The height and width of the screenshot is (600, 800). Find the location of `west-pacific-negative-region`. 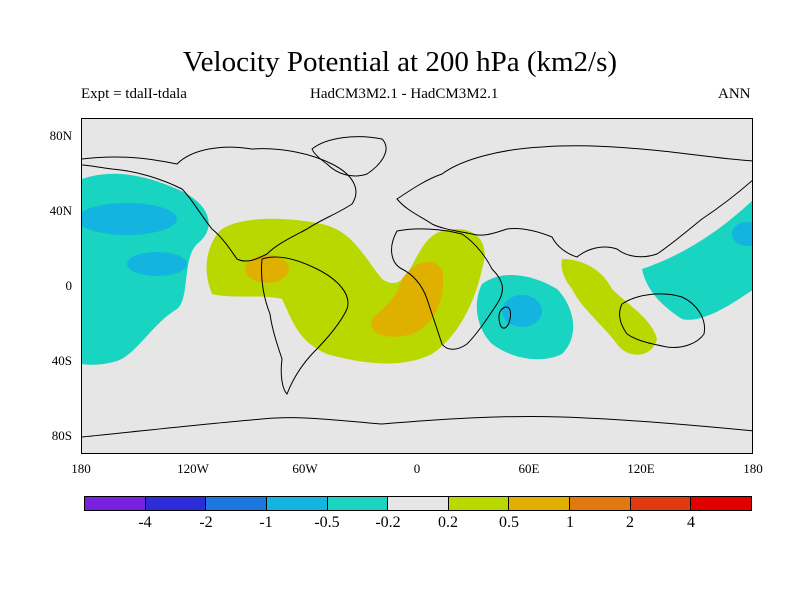

west-pacific-negative-region is located at coordinates (697, 260).